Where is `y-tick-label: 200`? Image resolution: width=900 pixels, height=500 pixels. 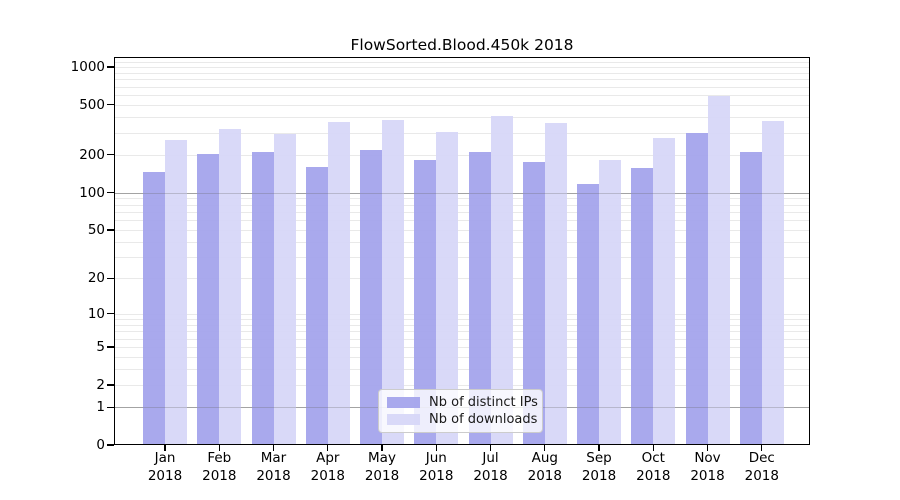 y-tick-label: 200 is located at coordinates (92, 154).